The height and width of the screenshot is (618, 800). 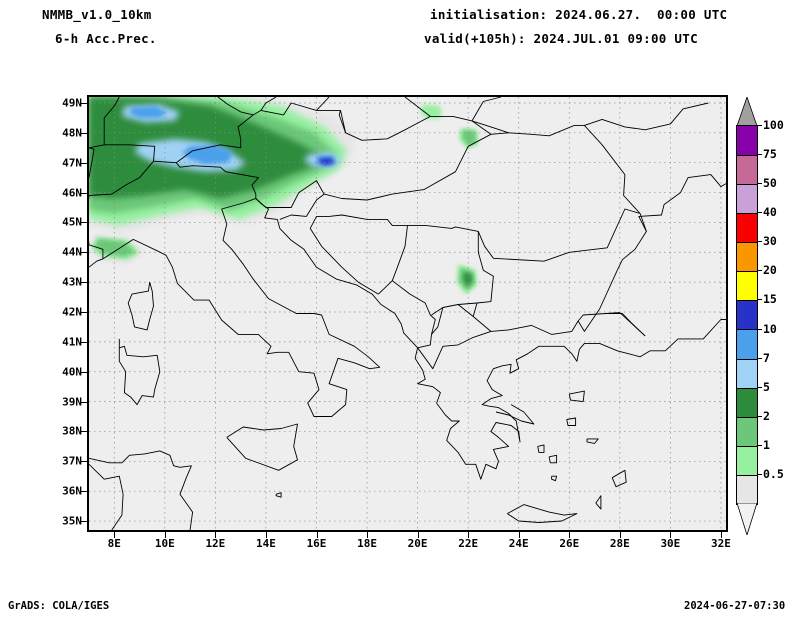 I want to click on x-axis-tick-label: 20E, so click(x=417, y=543).